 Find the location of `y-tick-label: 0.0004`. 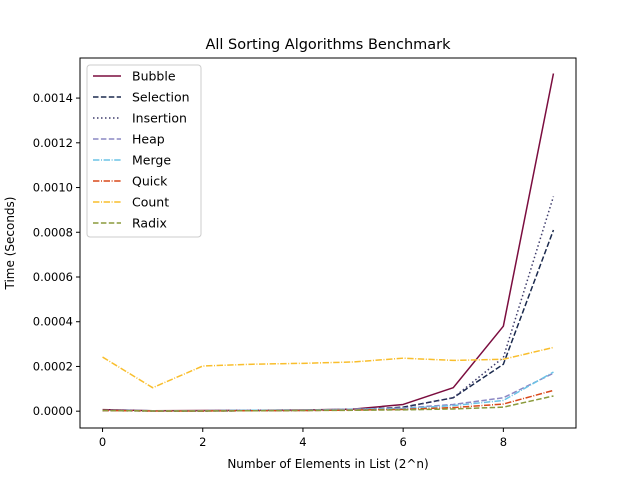

y-tick-label: 0.0004 is located at coordinates (53, 322).